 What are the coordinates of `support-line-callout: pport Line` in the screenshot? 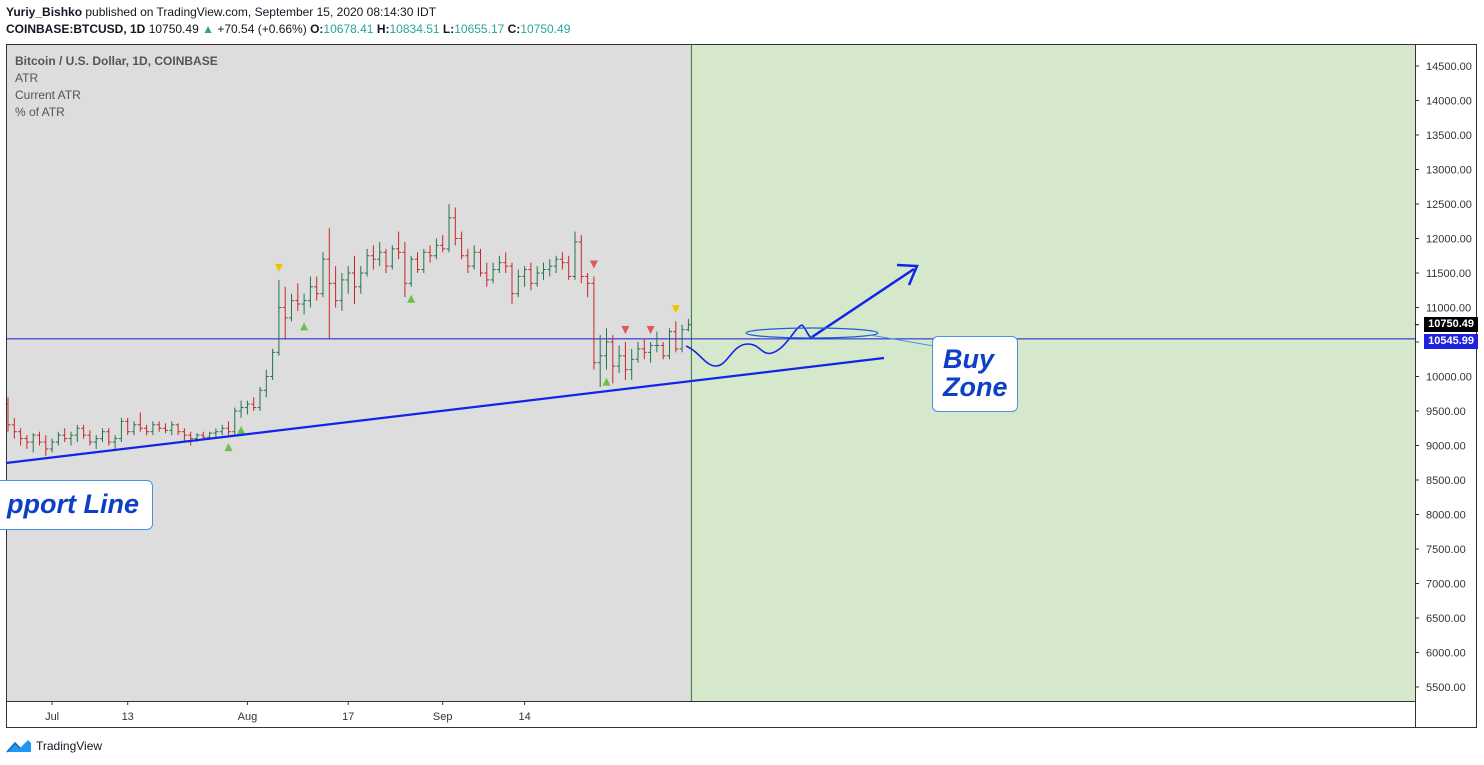 It's located at (76, 505).